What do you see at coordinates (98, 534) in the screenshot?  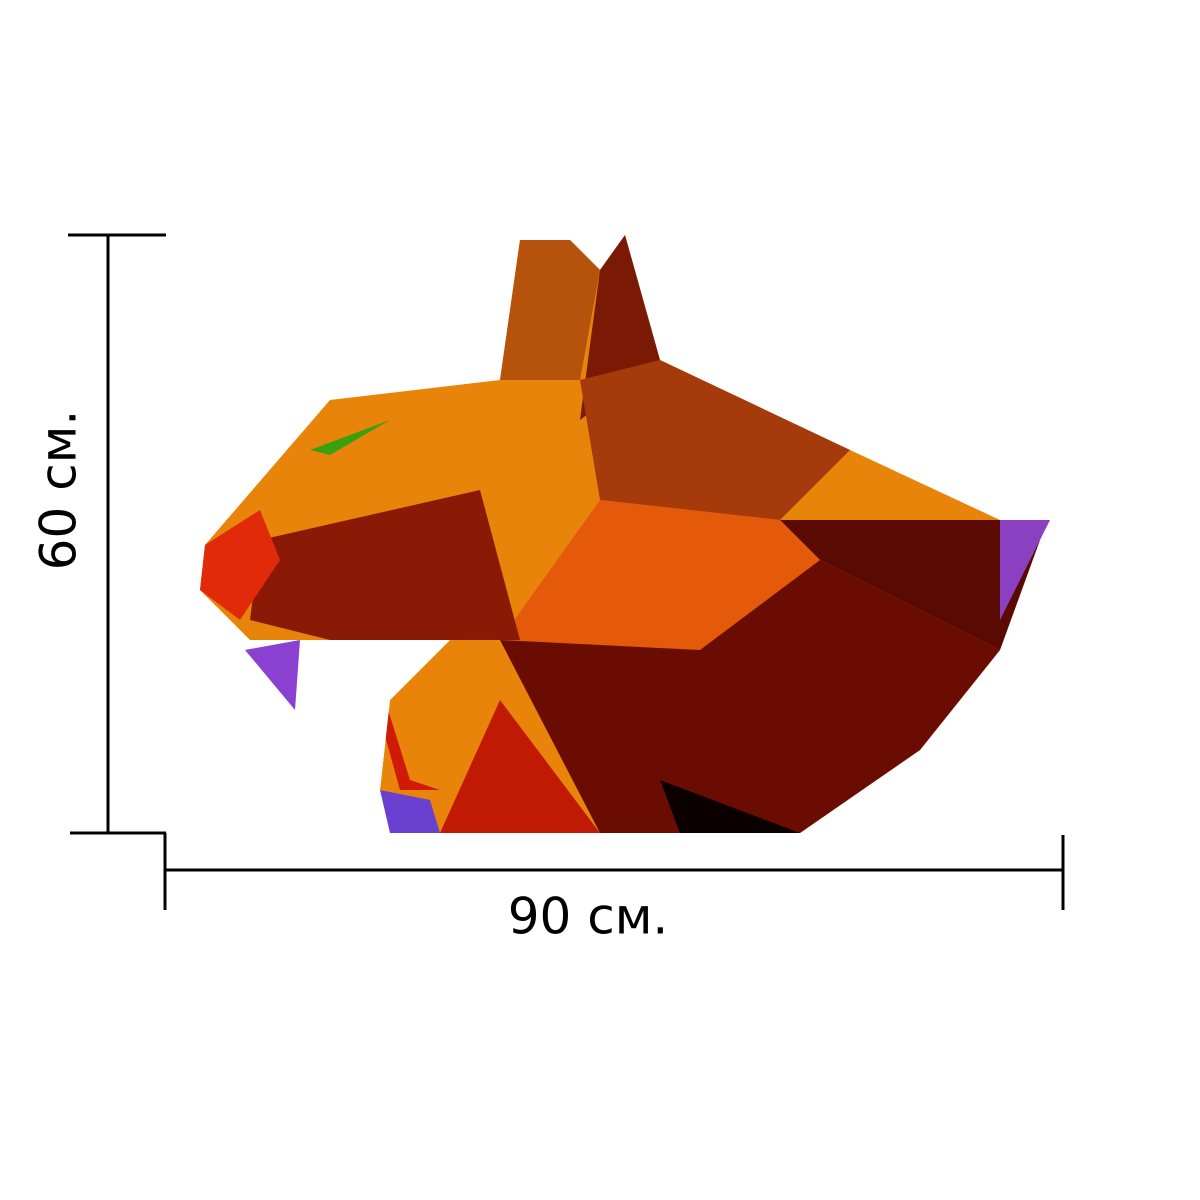 I see `height-dimension: 60 см.` at bounding box center [98, 534].